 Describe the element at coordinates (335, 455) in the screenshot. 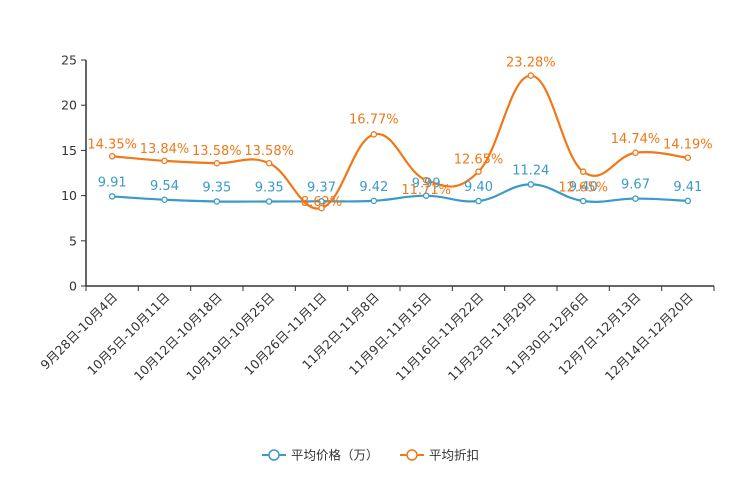

I see `legend-label: 平均价格（万）` at that location.